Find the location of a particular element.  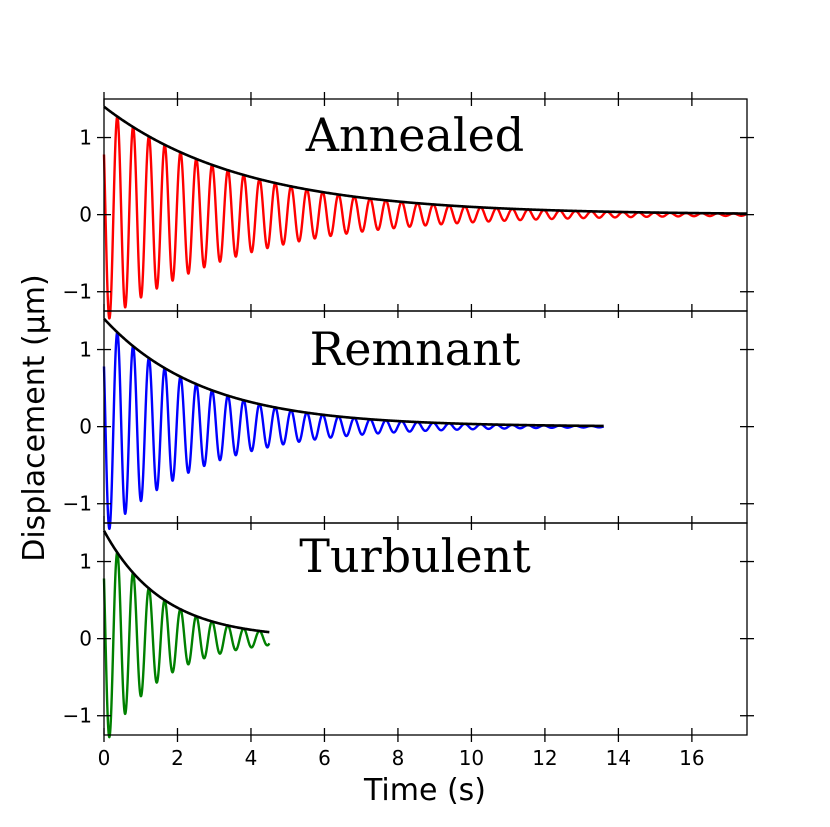

panel-title: Annealed is located at coordinates (415, 135).